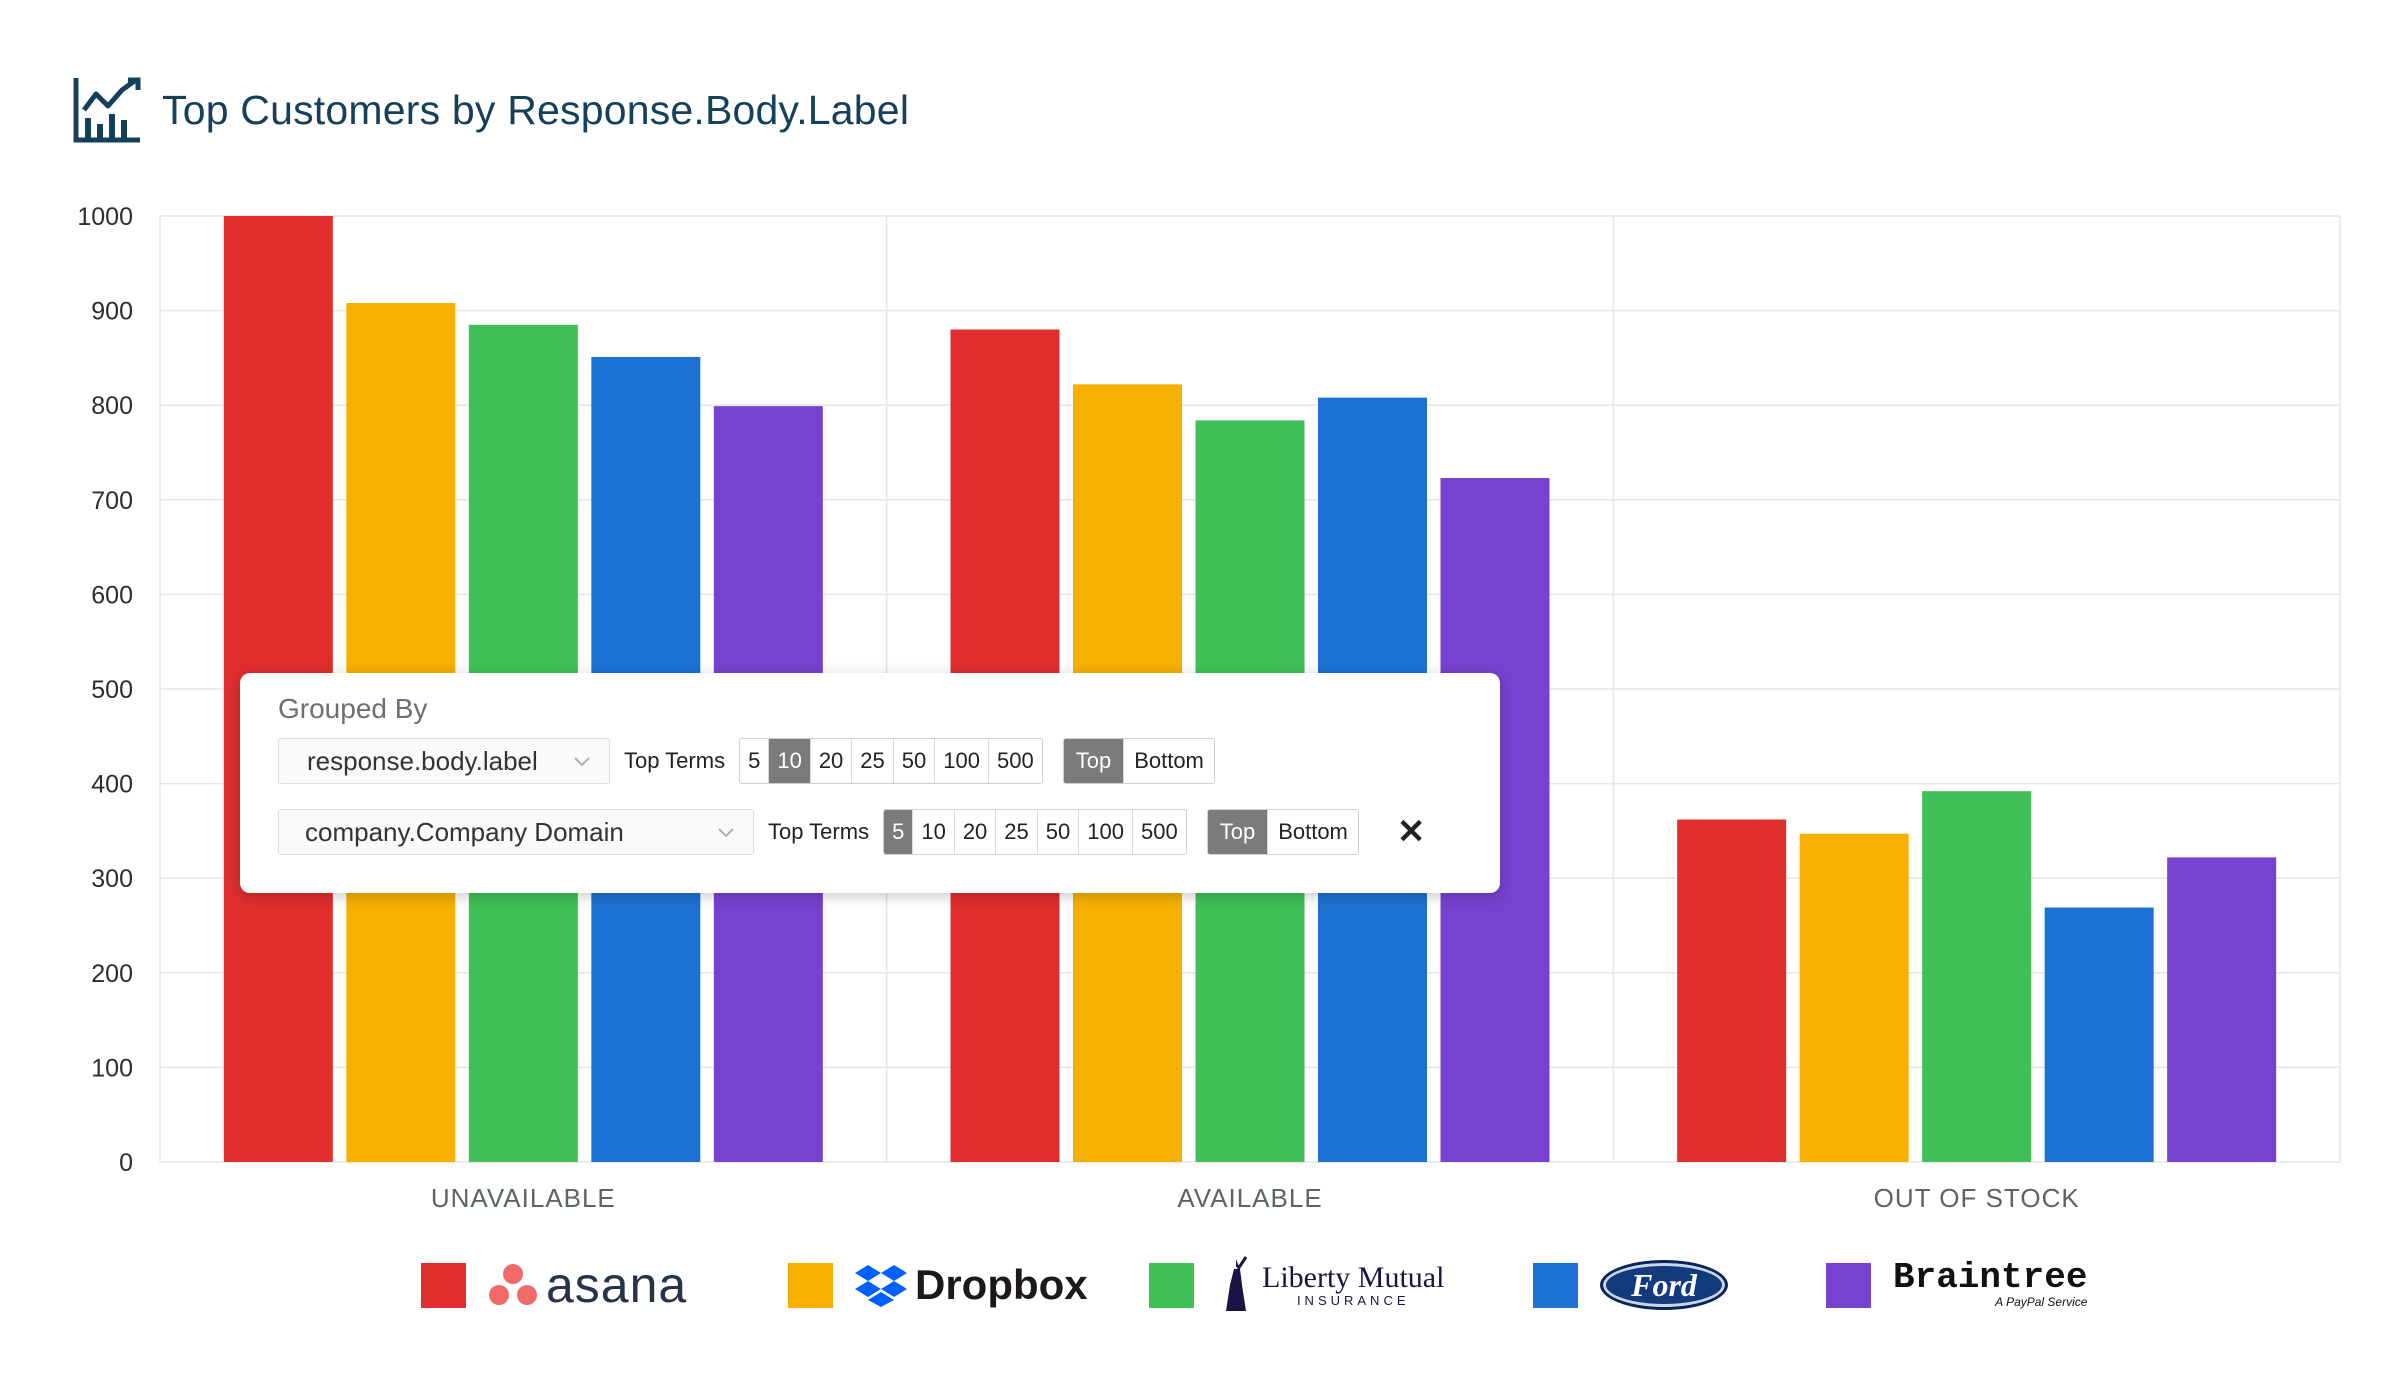  What do you see at coordinates (2222, 1009) in the screenshot?
I see `bar-braintree-out-of-stock` at bounding box center [2222, 1009].